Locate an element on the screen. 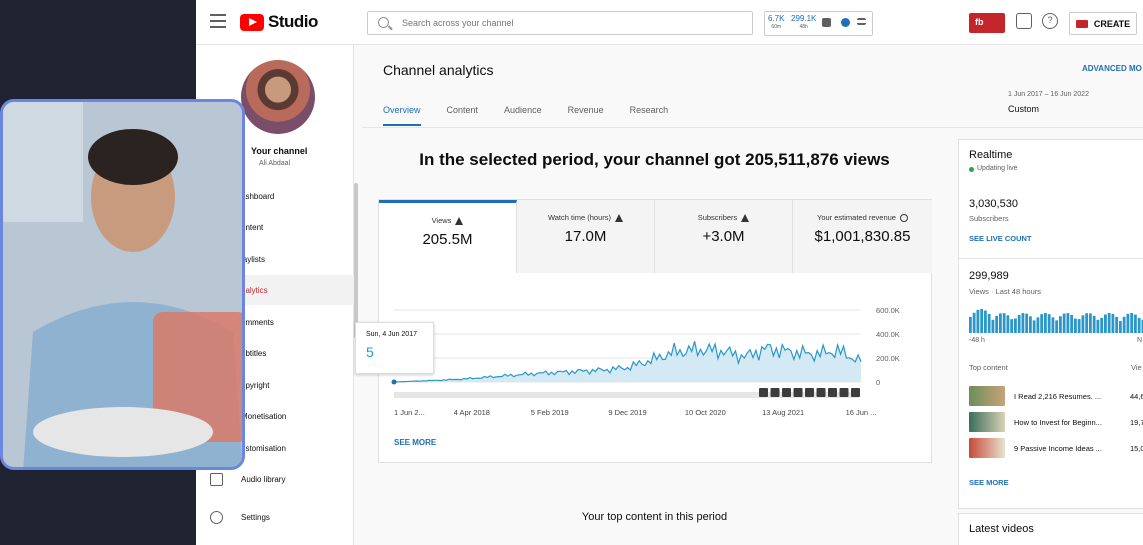  studio-logo: Studio is located at coordinates (279, 22).